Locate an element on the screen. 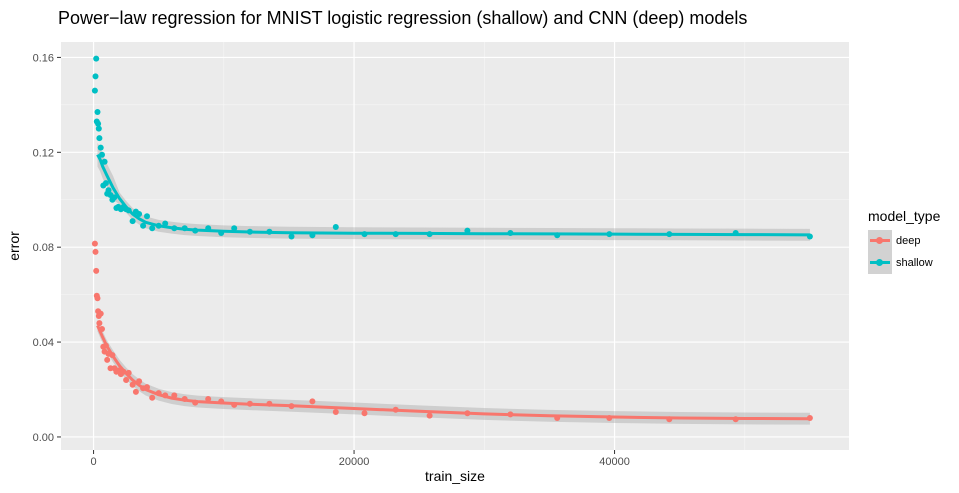 Image resolution: width=959 pixels, height=493 pixels. x-tick-label: 0 is located at coordinates (93, 462).